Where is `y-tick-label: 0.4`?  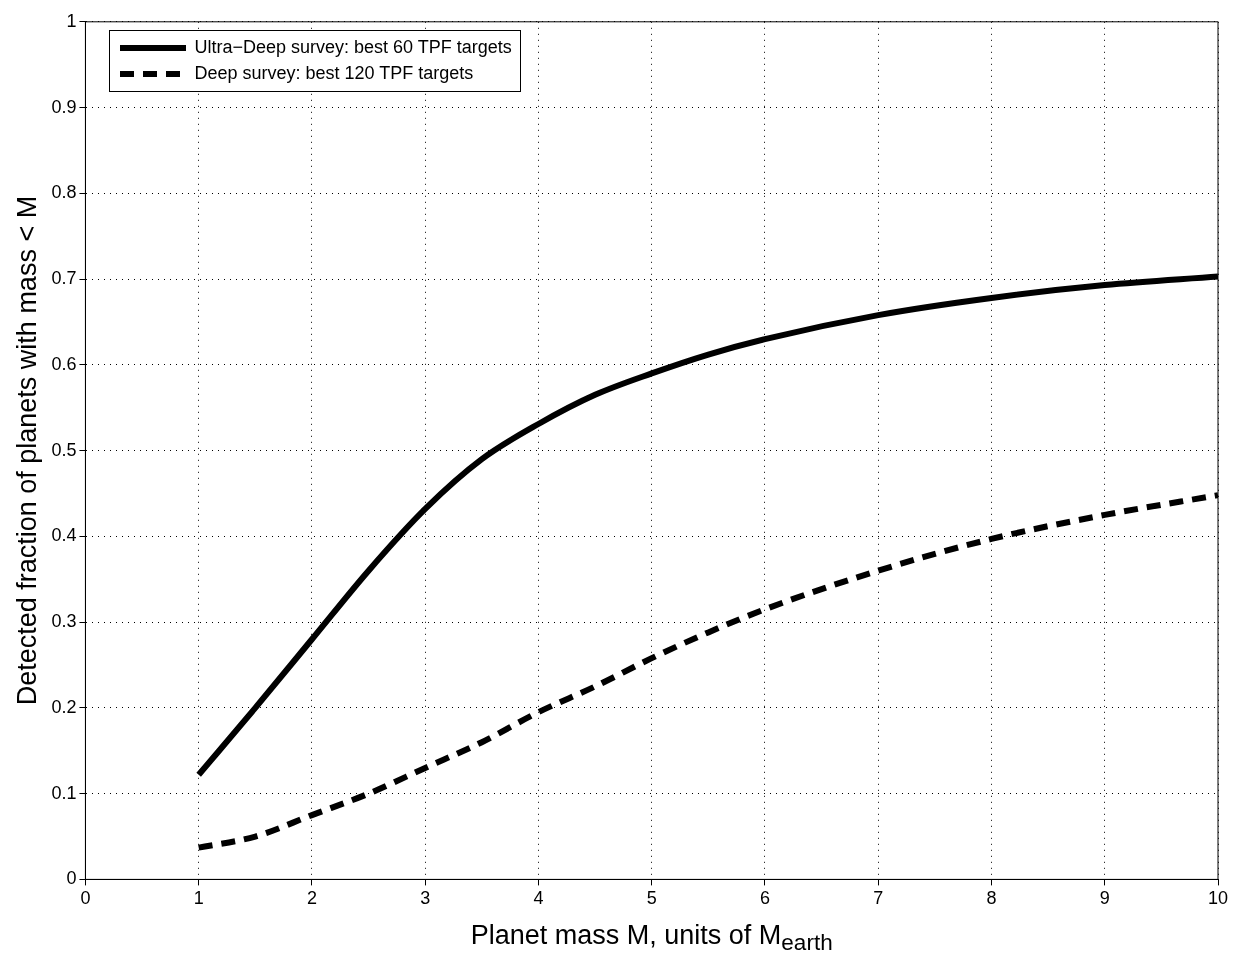
y-tick-label: 0.4 is located at coordinates (64, 535).